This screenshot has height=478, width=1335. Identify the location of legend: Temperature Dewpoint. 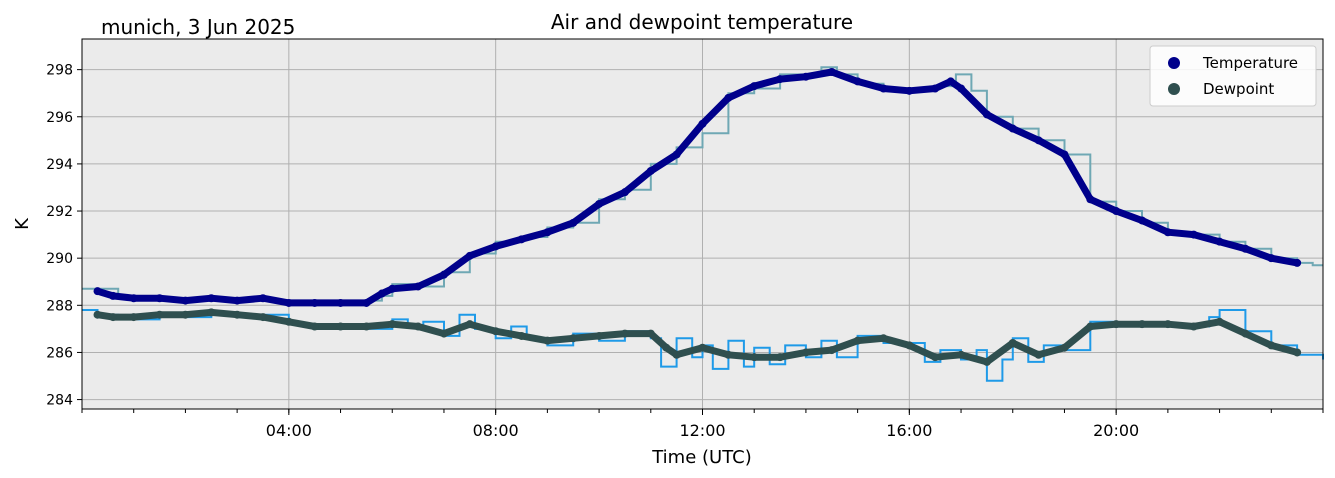
(1233, 76).